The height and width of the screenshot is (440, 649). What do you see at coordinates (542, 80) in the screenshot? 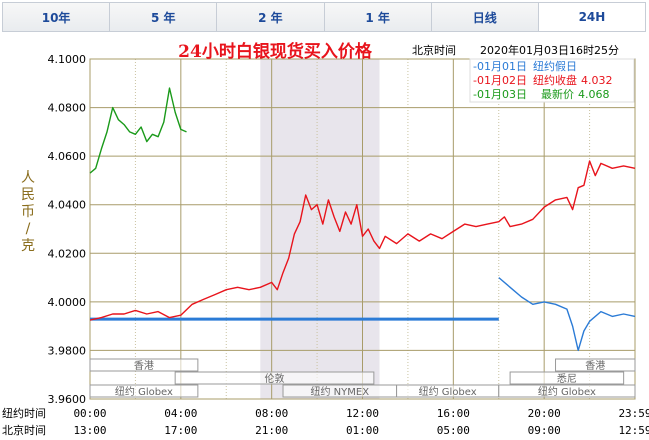
I see `legend-entry-jan02: -01月02日 纽约收盘 4.032` at bounding box center [542, 80].